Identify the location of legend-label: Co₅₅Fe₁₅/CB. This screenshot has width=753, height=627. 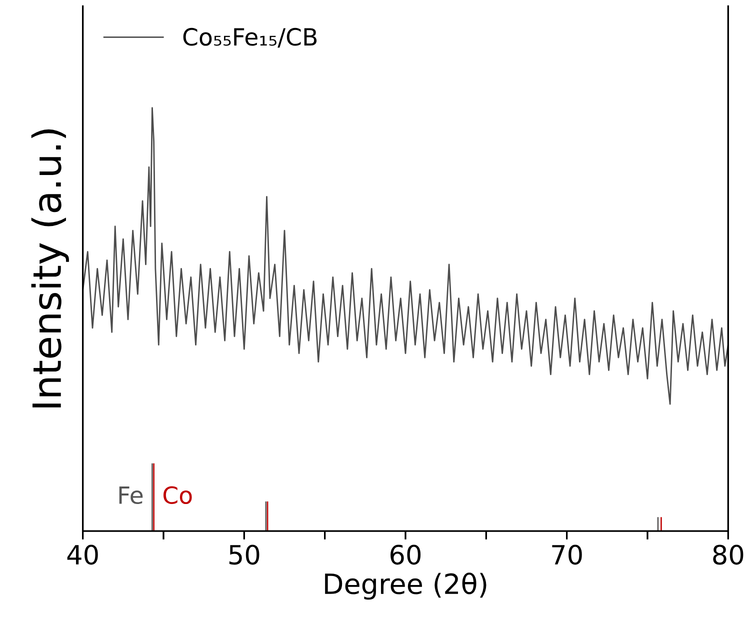
(250, 38).